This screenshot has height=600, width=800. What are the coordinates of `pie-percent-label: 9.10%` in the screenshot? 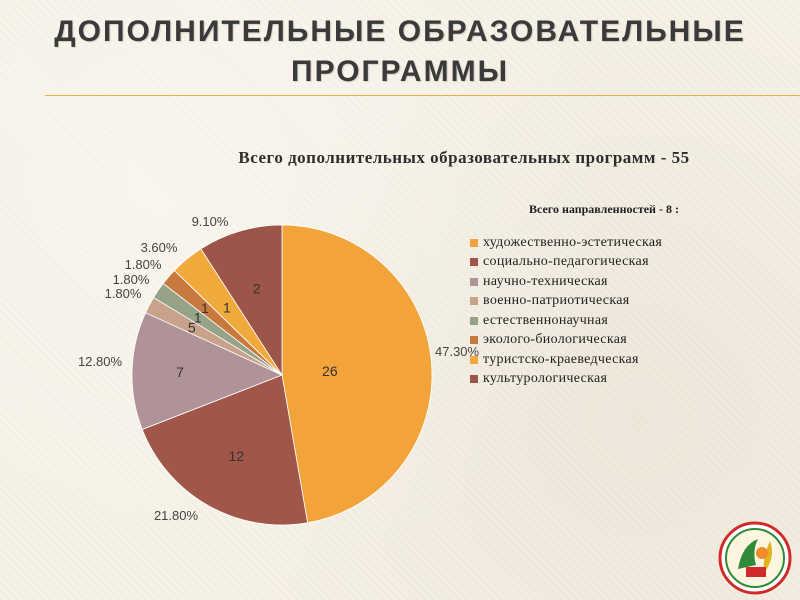 It's located at (210, 221).